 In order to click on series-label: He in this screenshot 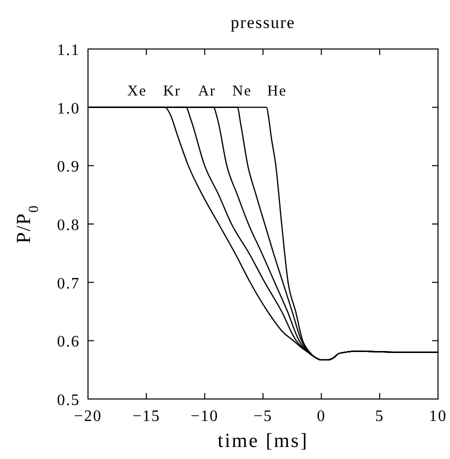, I will do `click(277, 91)`.